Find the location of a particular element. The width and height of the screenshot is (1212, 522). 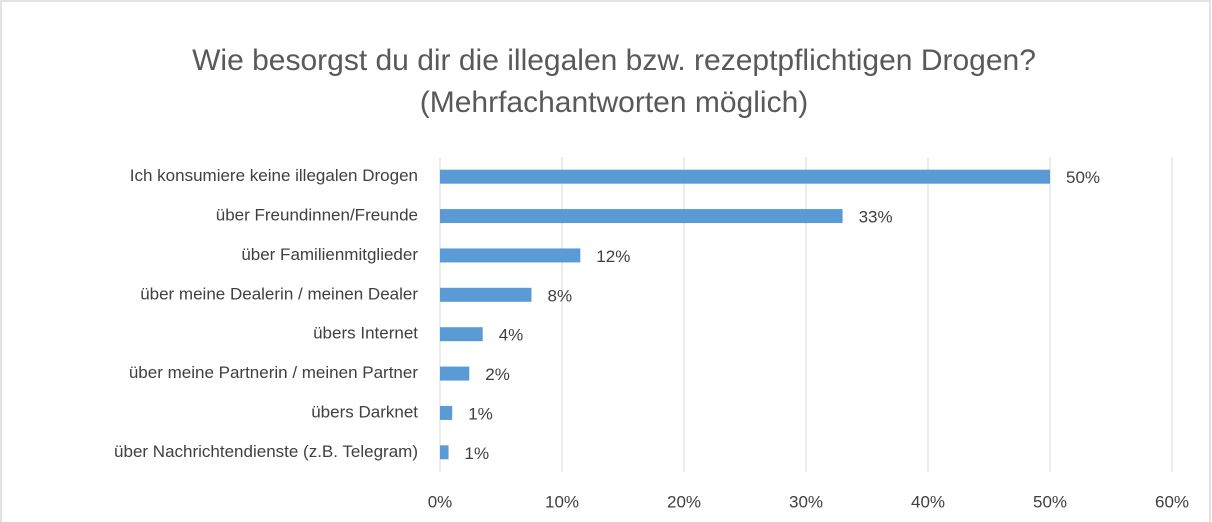

value-label: 2% is located at coordinates (497, 374).